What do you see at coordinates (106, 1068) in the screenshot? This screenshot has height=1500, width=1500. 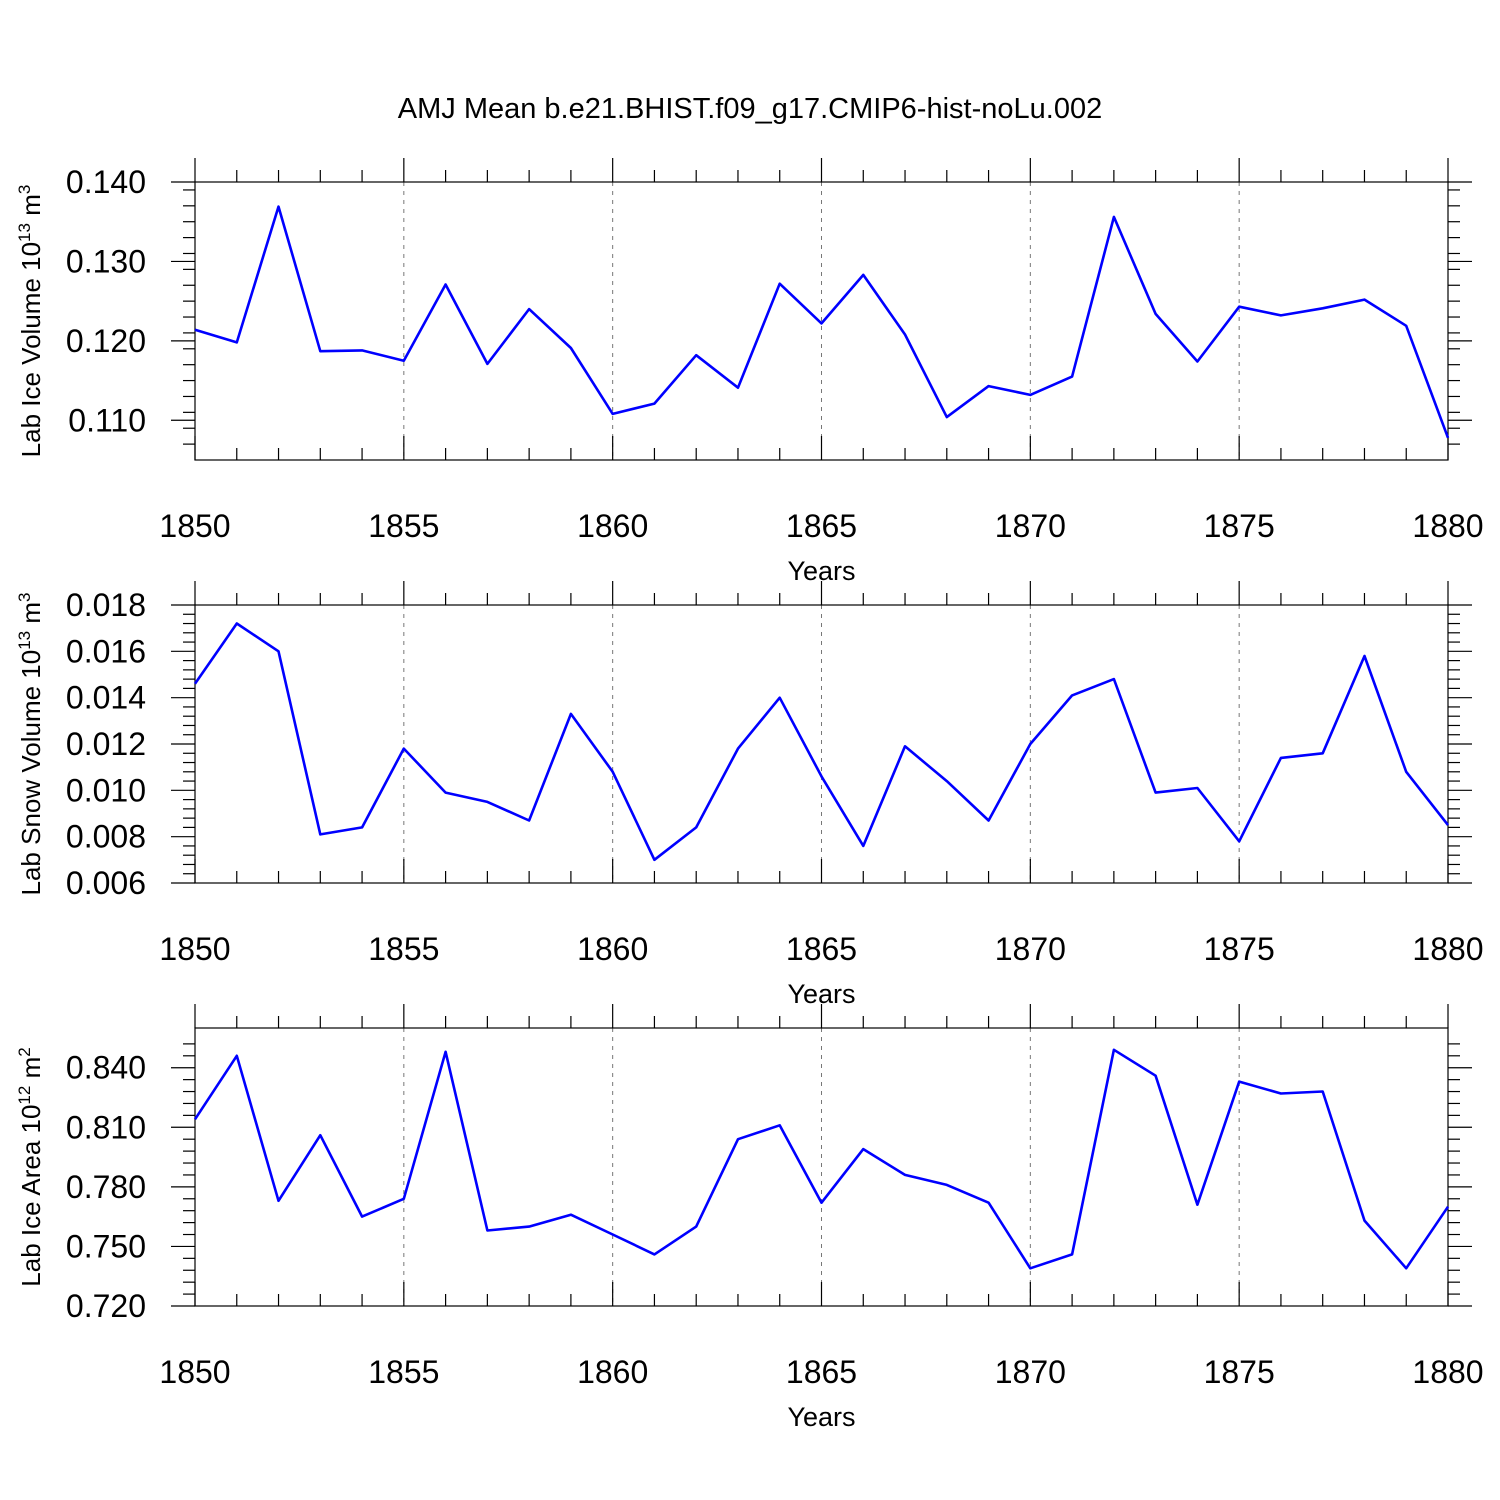 I see `y-tick-label: 0.840` at bounding box center [106, 1068].